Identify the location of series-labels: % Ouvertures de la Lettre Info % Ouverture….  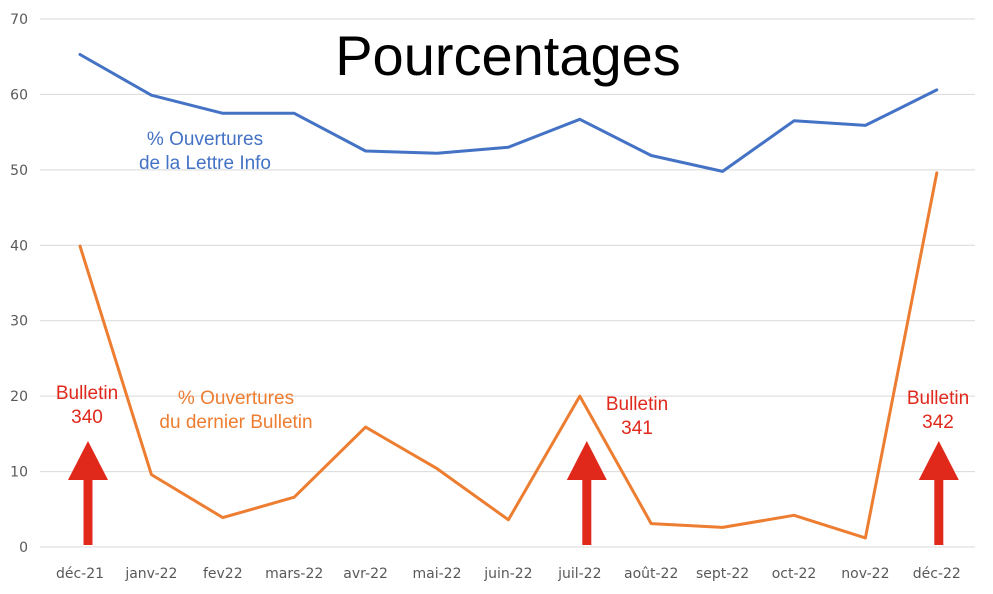
(226, 281).